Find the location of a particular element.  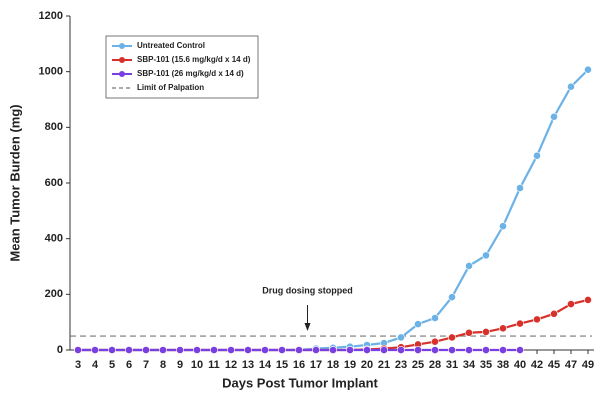

x-tick-label: 15 is located at coordinates (282, 365).